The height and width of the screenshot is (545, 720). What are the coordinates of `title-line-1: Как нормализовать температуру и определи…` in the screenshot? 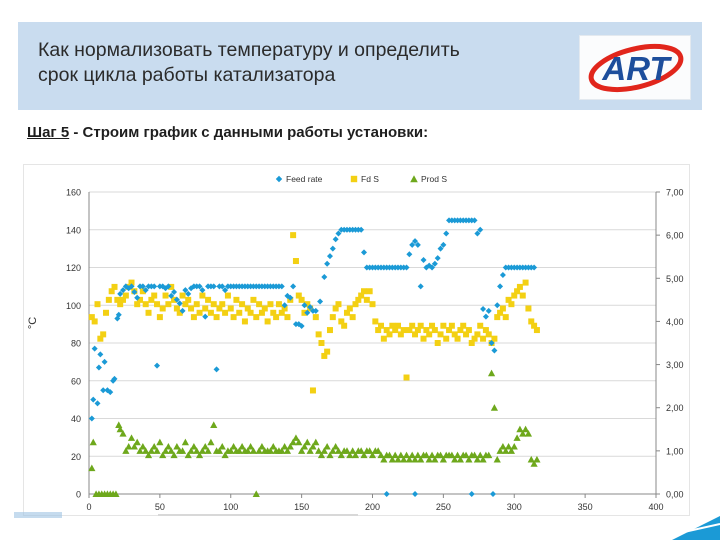 It's located at (249, 50).